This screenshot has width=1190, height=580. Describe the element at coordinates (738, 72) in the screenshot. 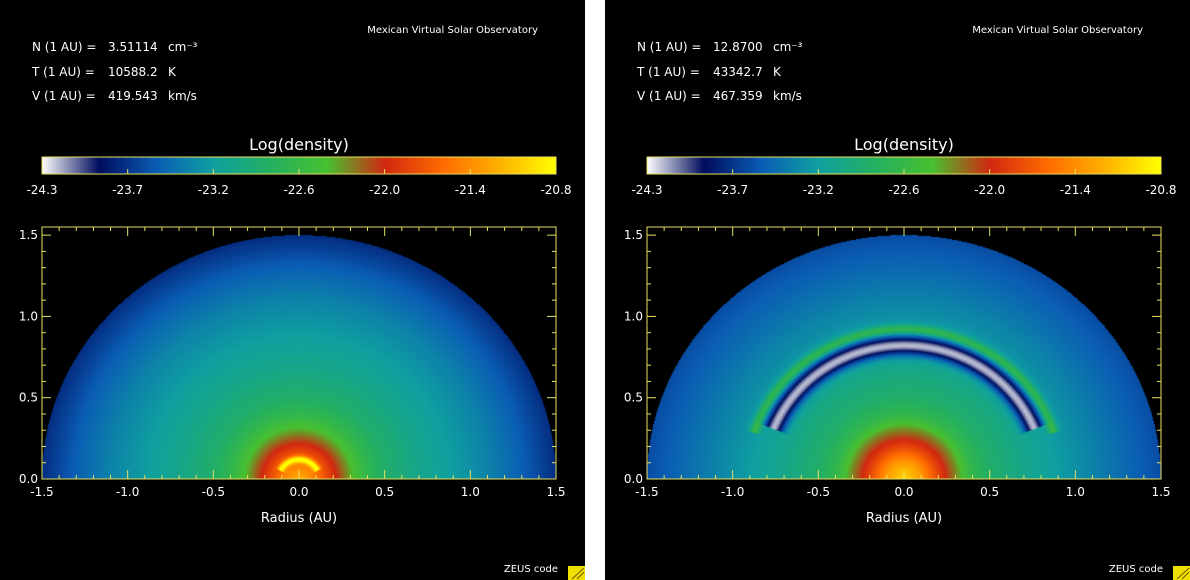

I see `param-value: 43342.7` at that location.